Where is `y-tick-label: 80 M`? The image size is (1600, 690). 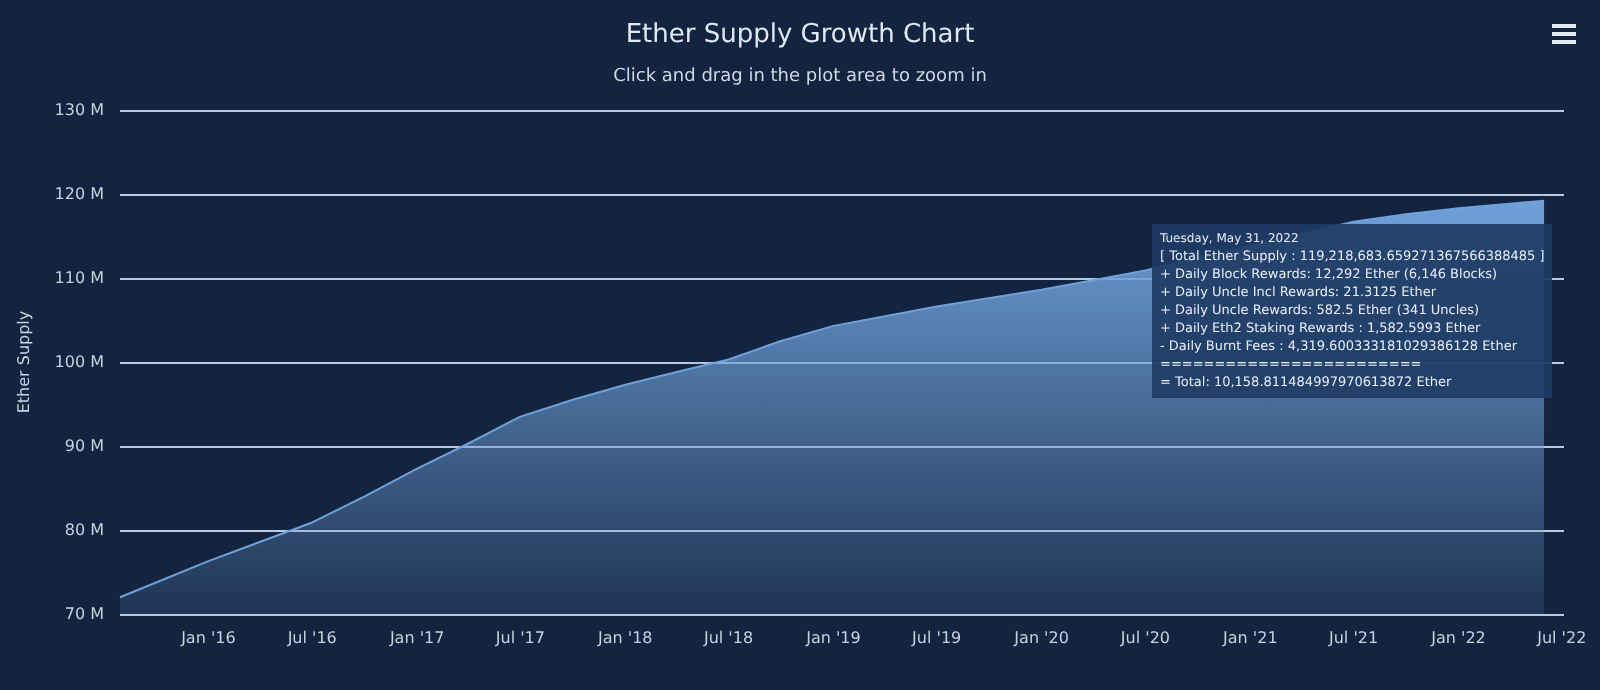 y-tick-label: 80 M is located at coordinates (84, 530).